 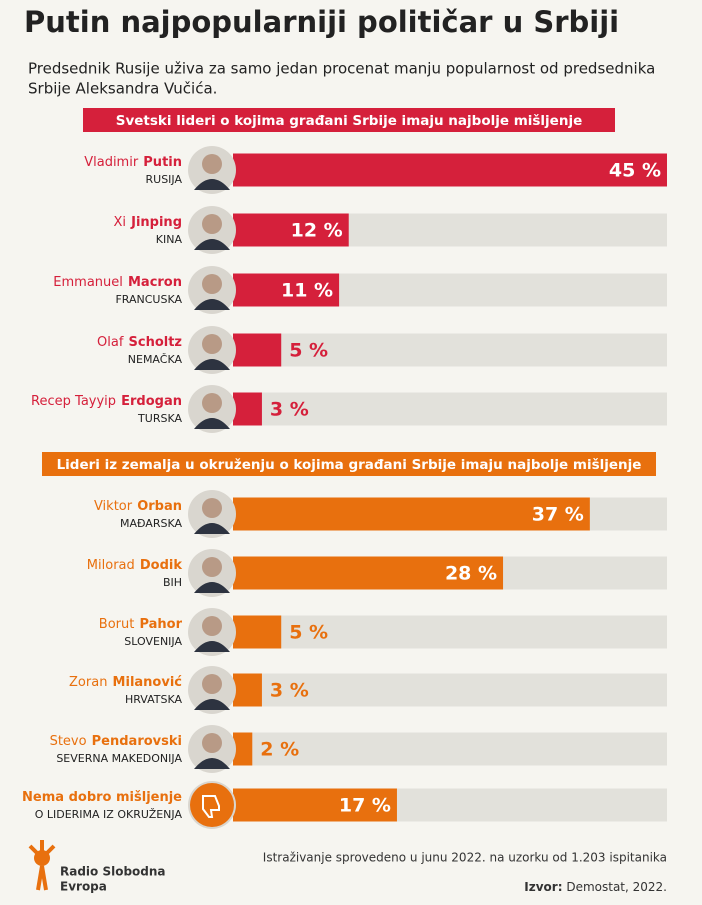 I want to click on value-label: 2 %, so click(x=279, y=750).